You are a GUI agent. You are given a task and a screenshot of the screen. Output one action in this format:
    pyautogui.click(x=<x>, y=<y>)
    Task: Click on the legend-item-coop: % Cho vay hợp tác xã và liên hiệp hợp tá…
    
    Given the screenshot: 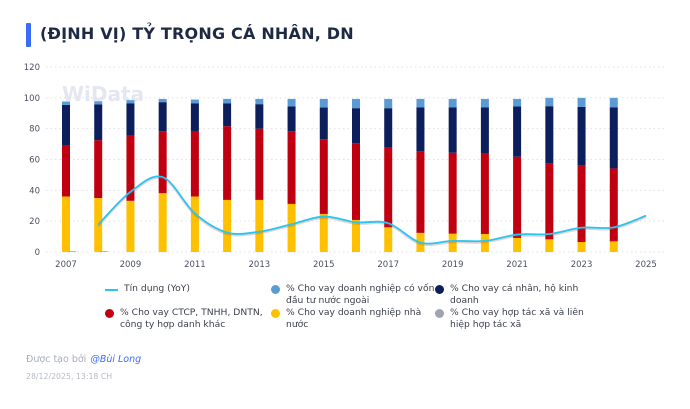 What is the action you would take?
    pyautogui.click(x=516, y=319)
    